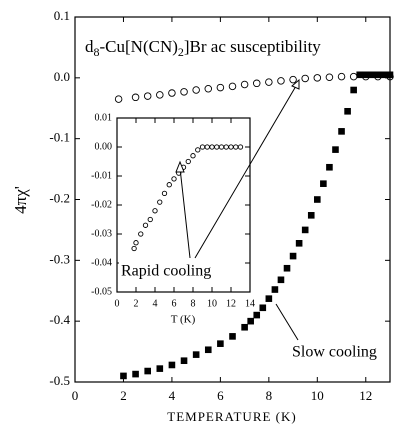 The height and width of the screenshot is (436, 400). What do you see at coordinates (166, 271) in the screenshot?
I see `annotation: Rapid cooling` at bounding box center [166, 271].